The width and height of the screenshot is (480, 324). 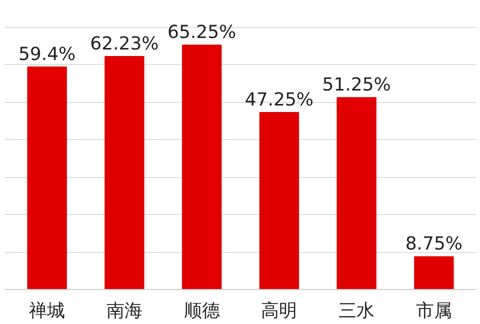 I want to click on x-tick-label: 市属, so click(x=434, y=311).